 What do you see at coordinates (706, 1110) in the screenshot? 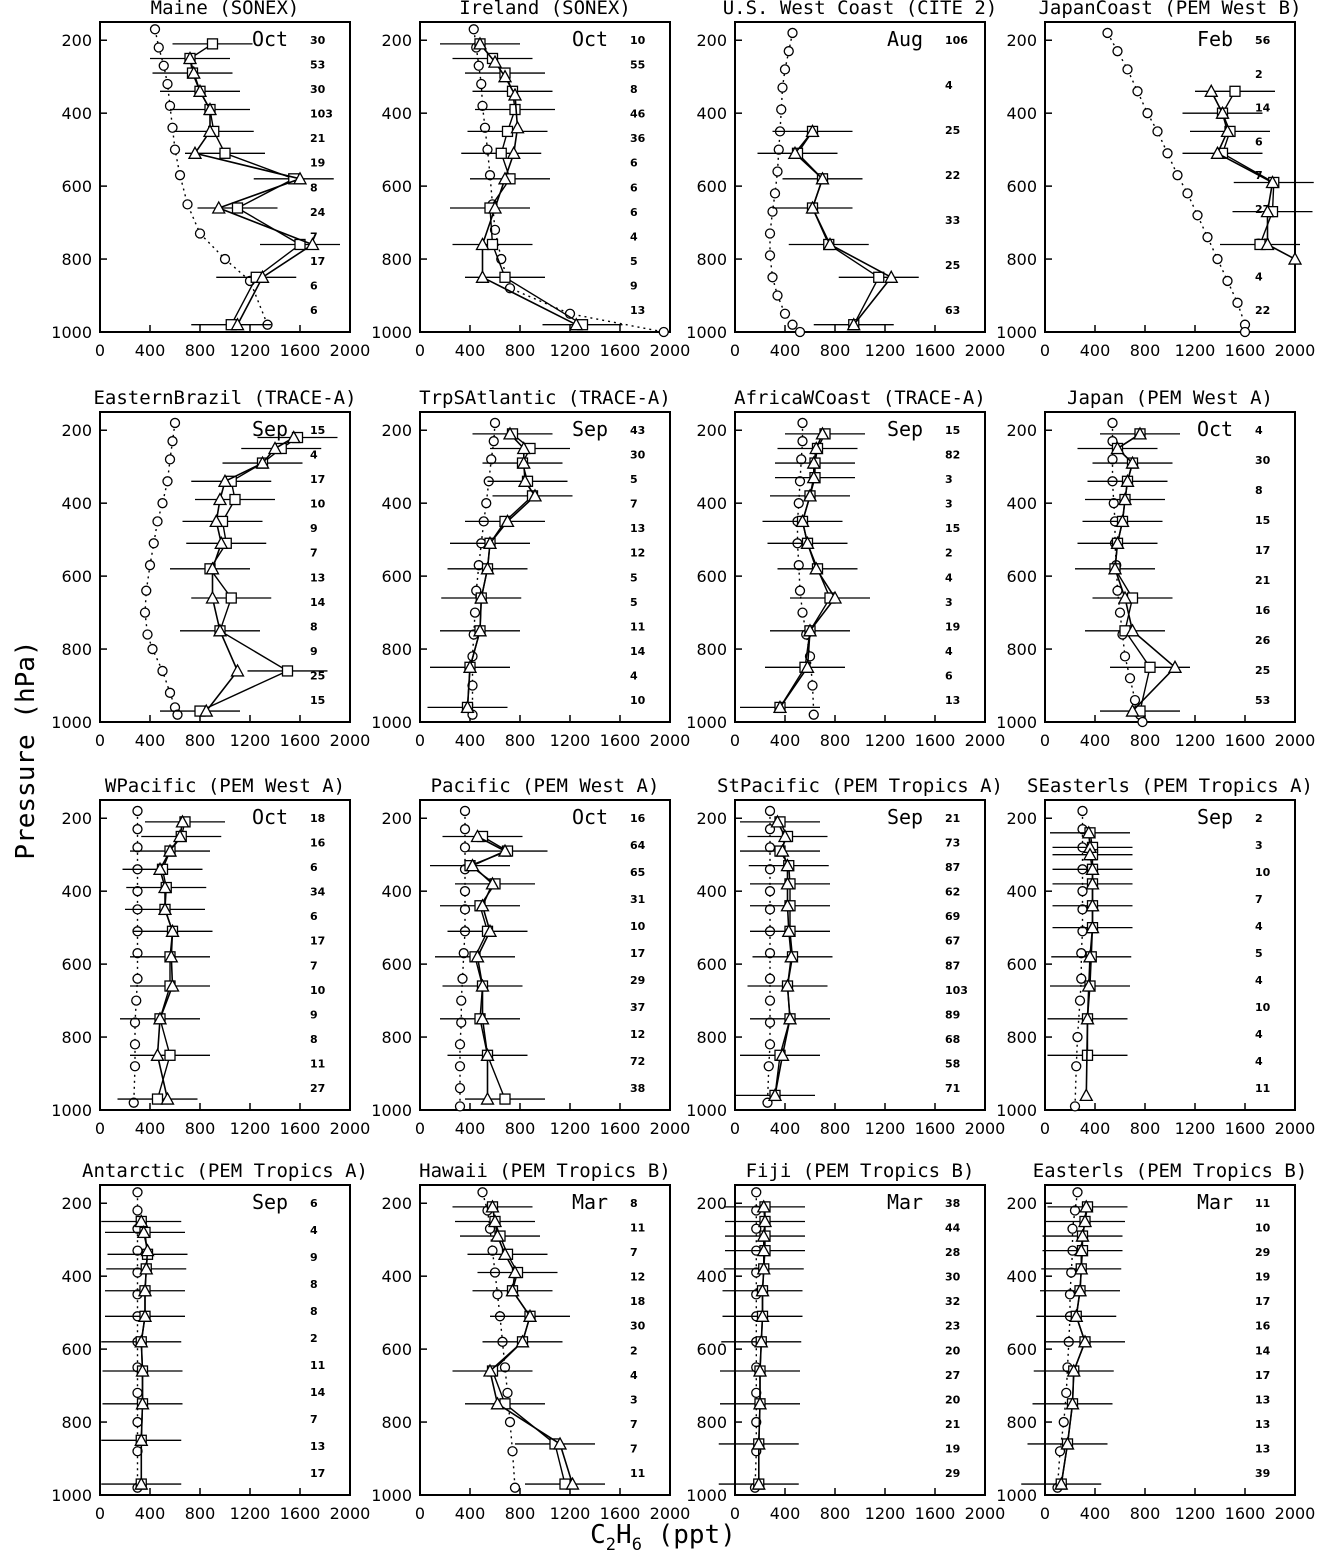
I see `y-tick-label: 1000` at bounding box center [706, 1110].